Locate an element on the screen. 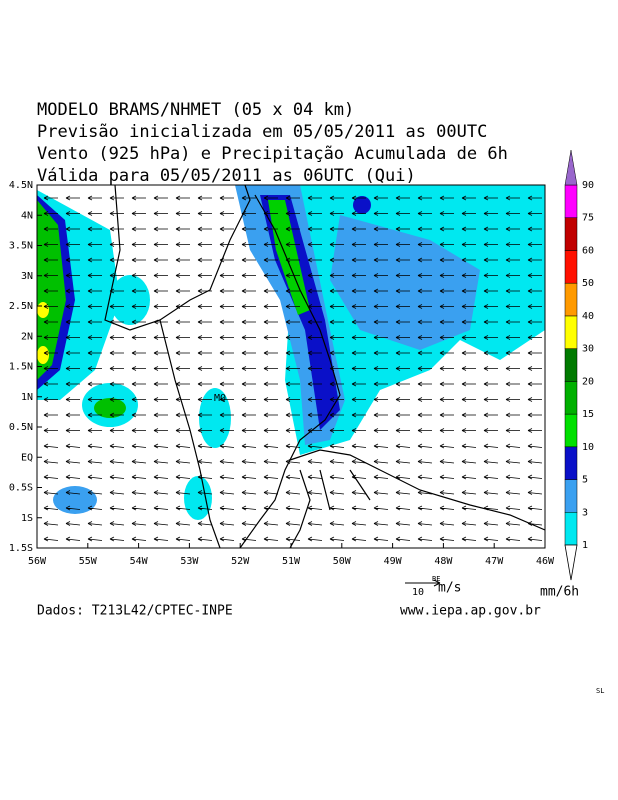  reference-speed: 10 is located at coordinates (418, 592).